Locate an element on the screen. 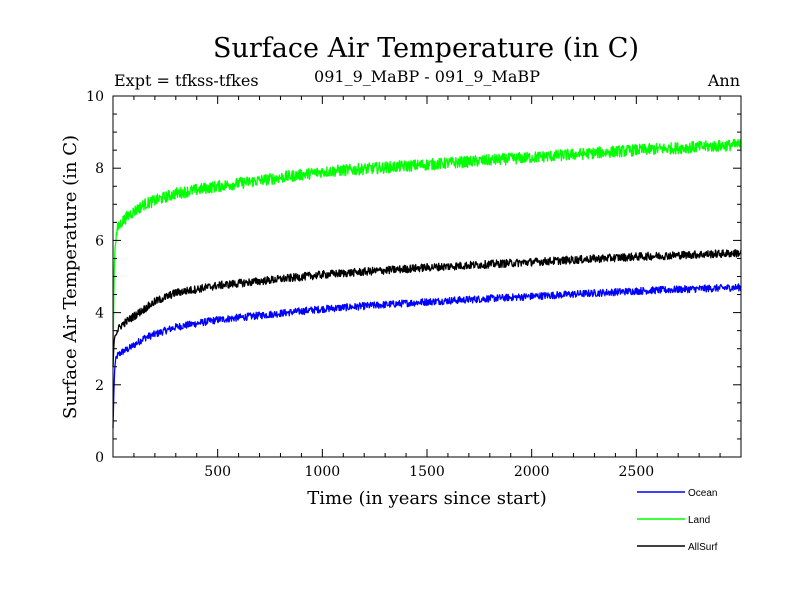 The width and height of the screenshot is (800, 600). y-tick-label: 8 is located at coordinates (99, 169).